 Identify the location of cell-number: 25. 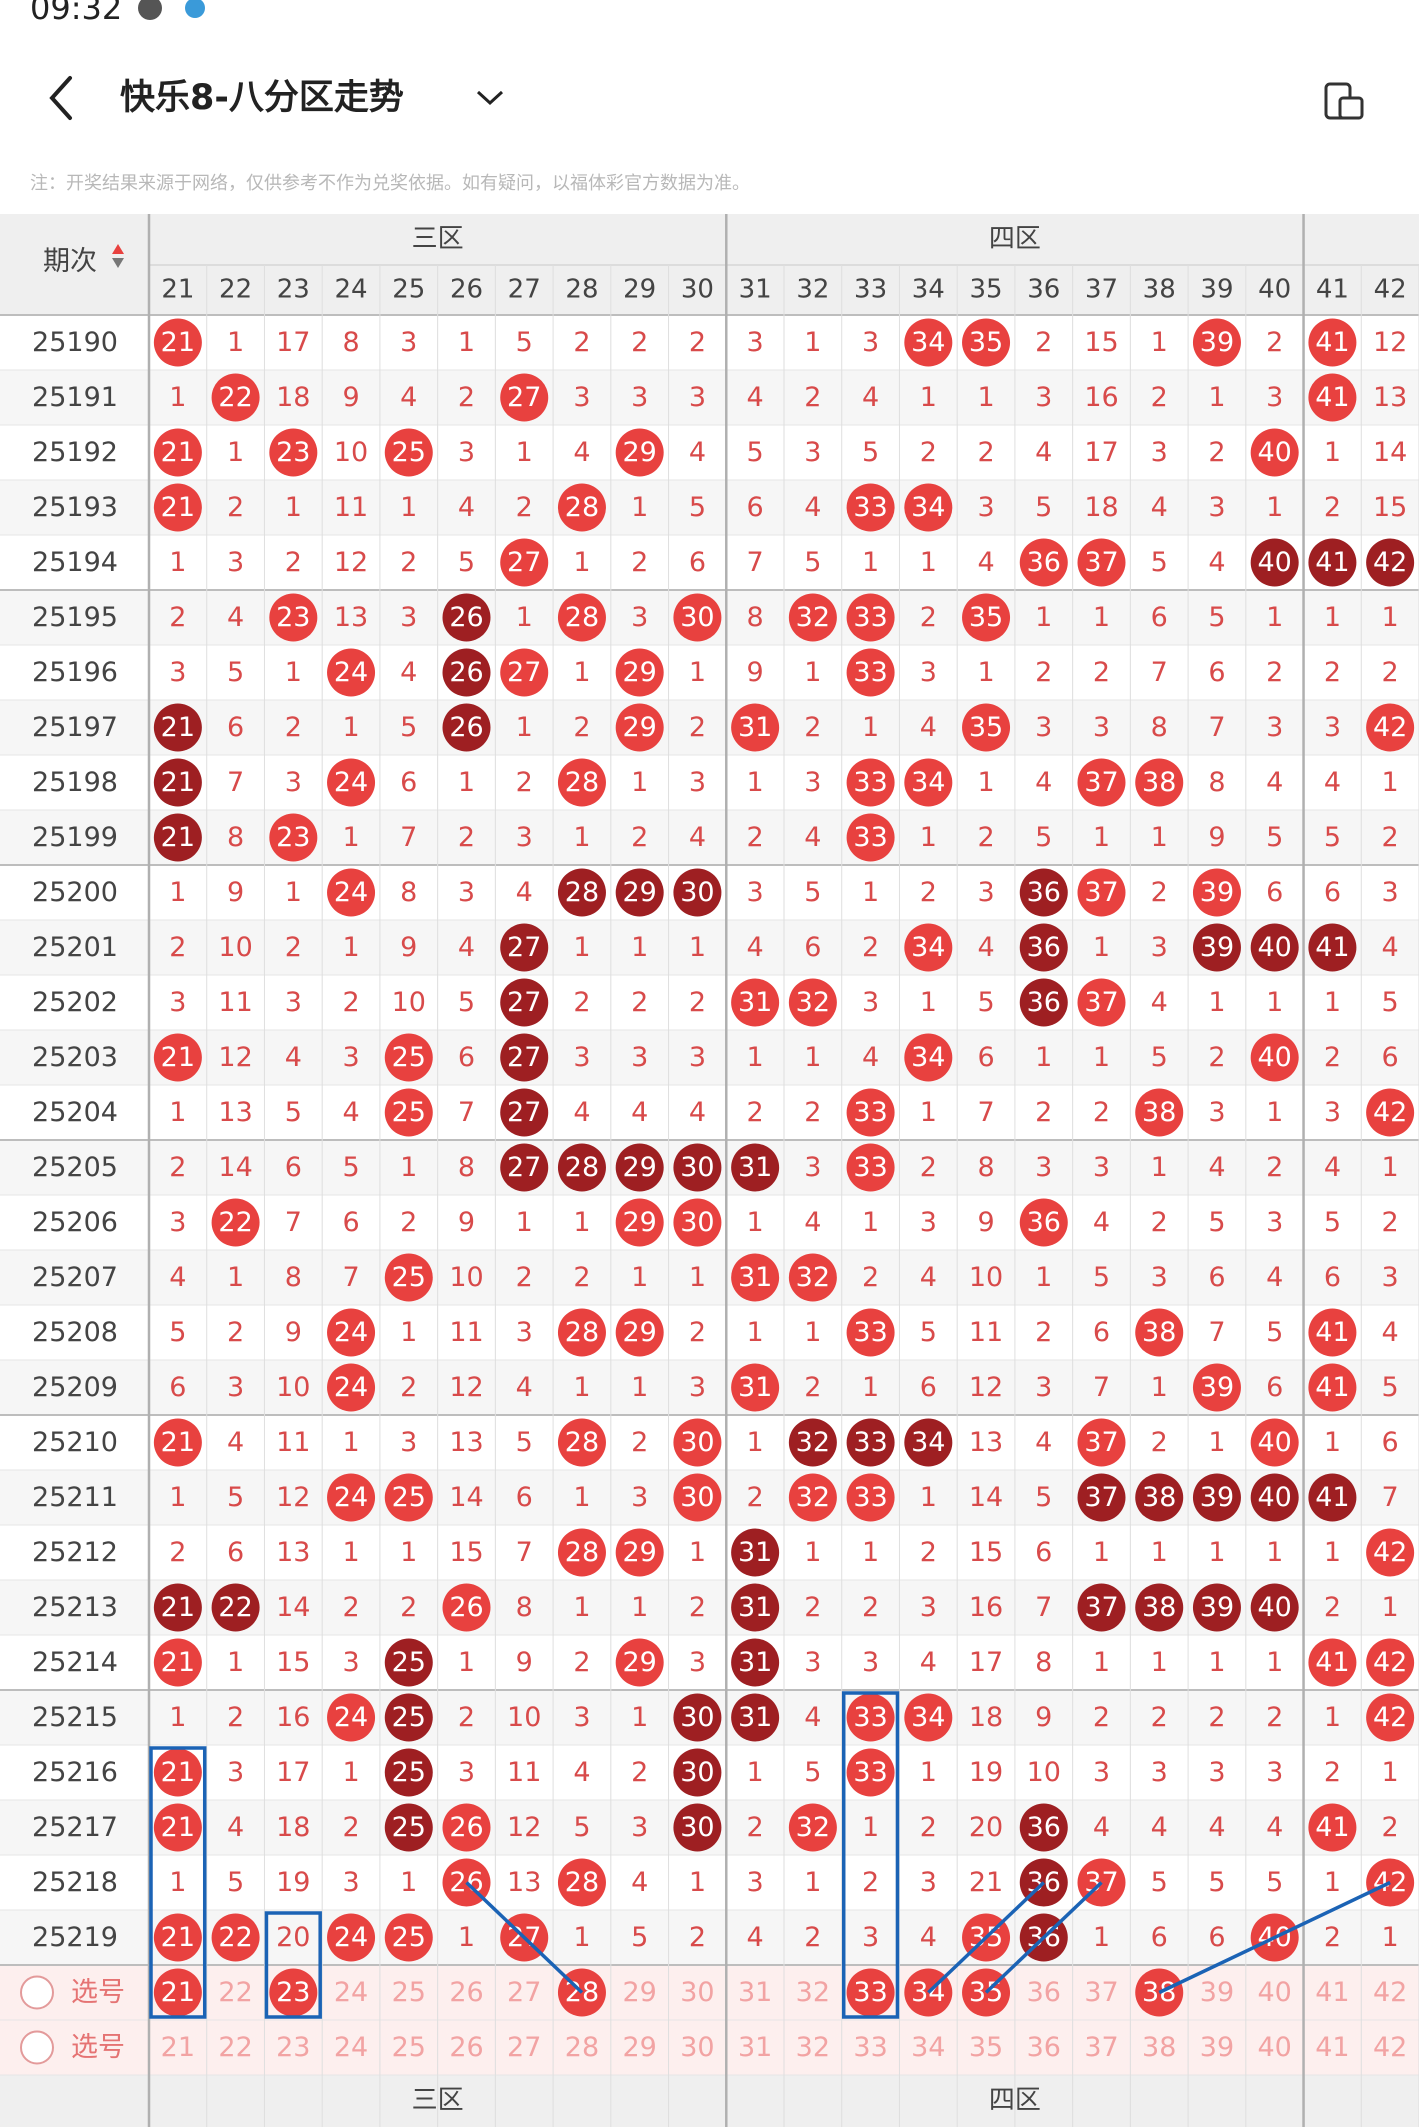
(409, 1662).